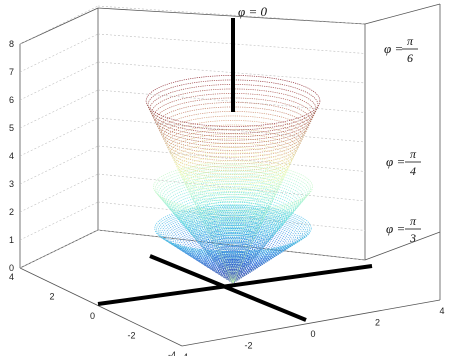 The image size is (450, 356). I want to click on z-tick-label: 2, so click(11, 212).